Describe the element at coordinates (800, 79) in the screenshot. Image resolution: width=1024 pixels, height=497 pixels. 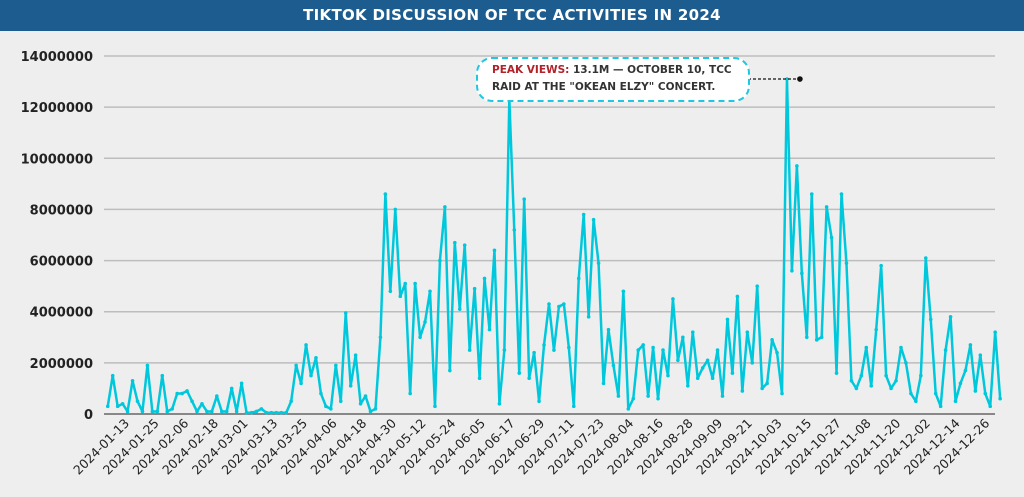
I see `peak-marker-dot` at that location.